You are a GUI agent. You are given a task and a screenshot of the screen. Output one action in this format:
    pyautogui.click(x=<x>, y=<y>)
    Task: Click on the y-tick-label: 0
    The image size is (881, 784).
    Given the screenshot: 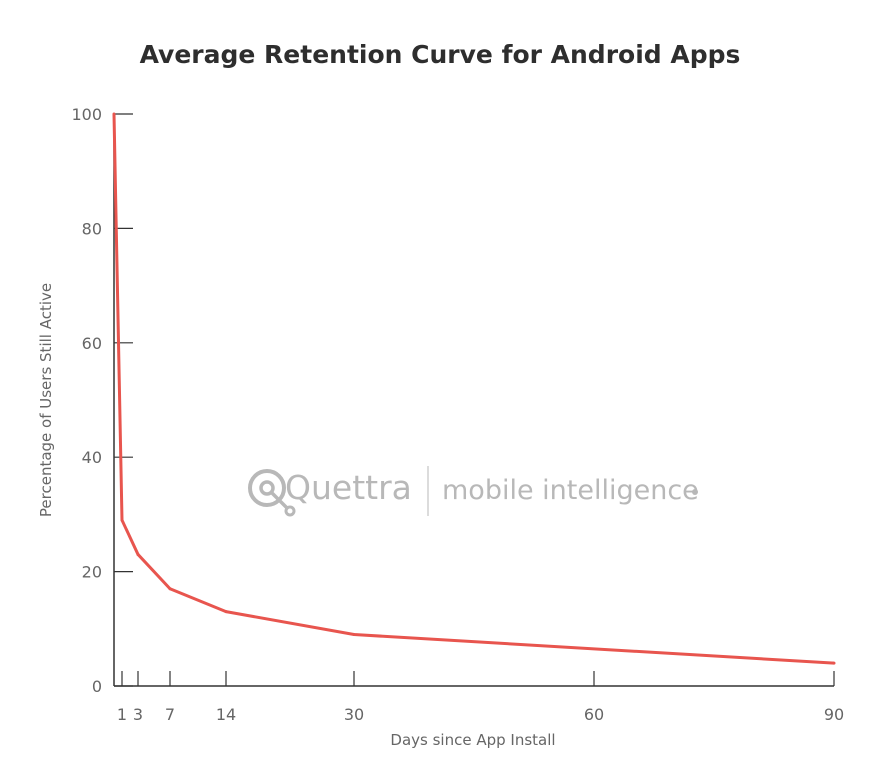 What is the action you would take?
    pyautogui.click(x=97, y=686)
    